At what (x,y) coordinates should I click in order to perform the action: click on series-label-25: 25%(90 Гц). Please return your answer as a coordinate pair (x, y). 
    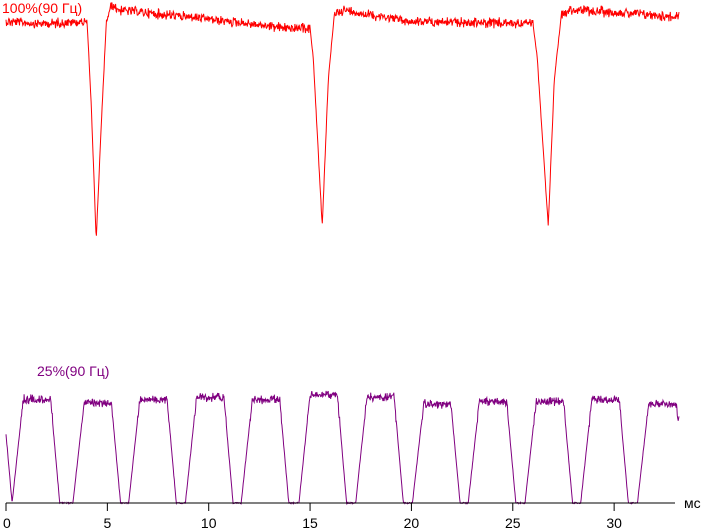
    Looking at the image, I should click on (73, 371).